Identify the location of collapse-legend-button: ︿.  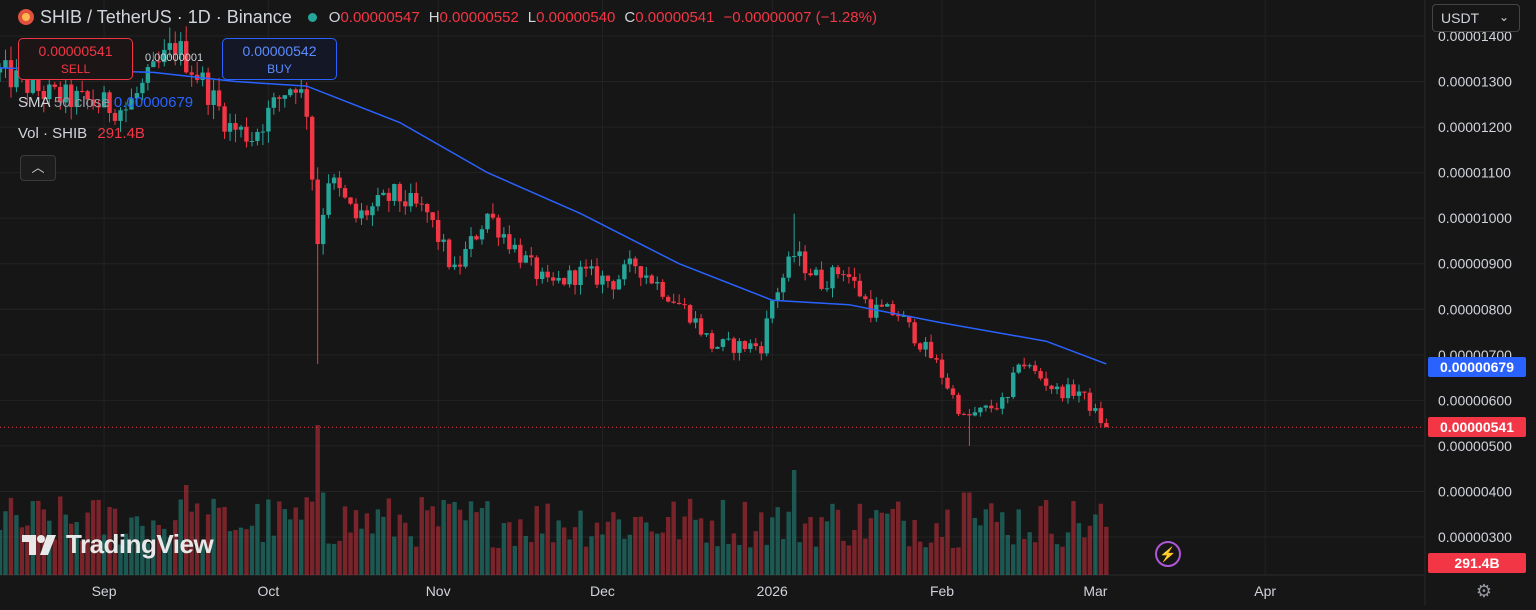
(38, 168).